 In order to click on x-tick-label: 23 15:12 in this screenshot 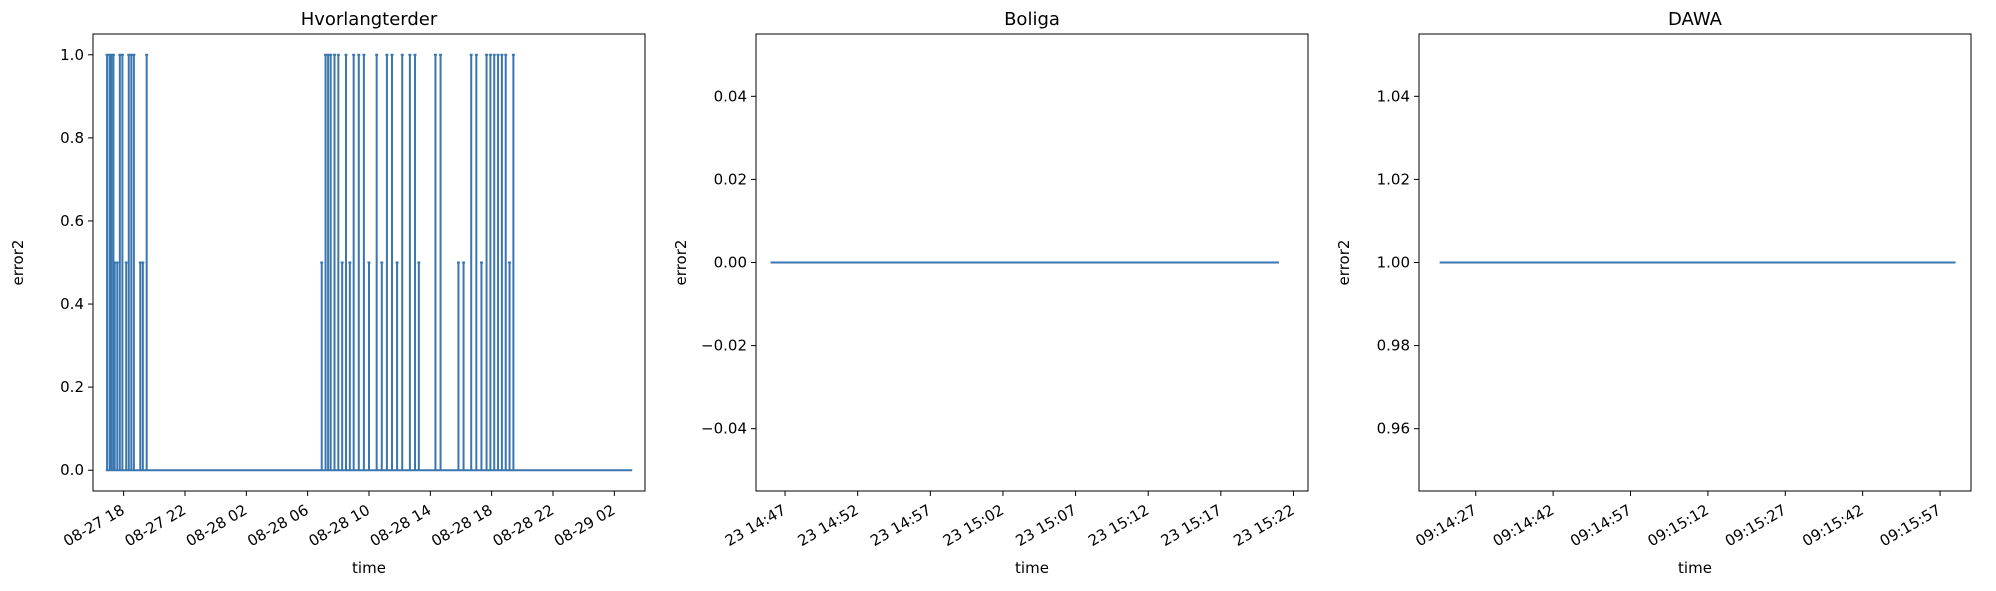, I will do `click(1118, 525)`.